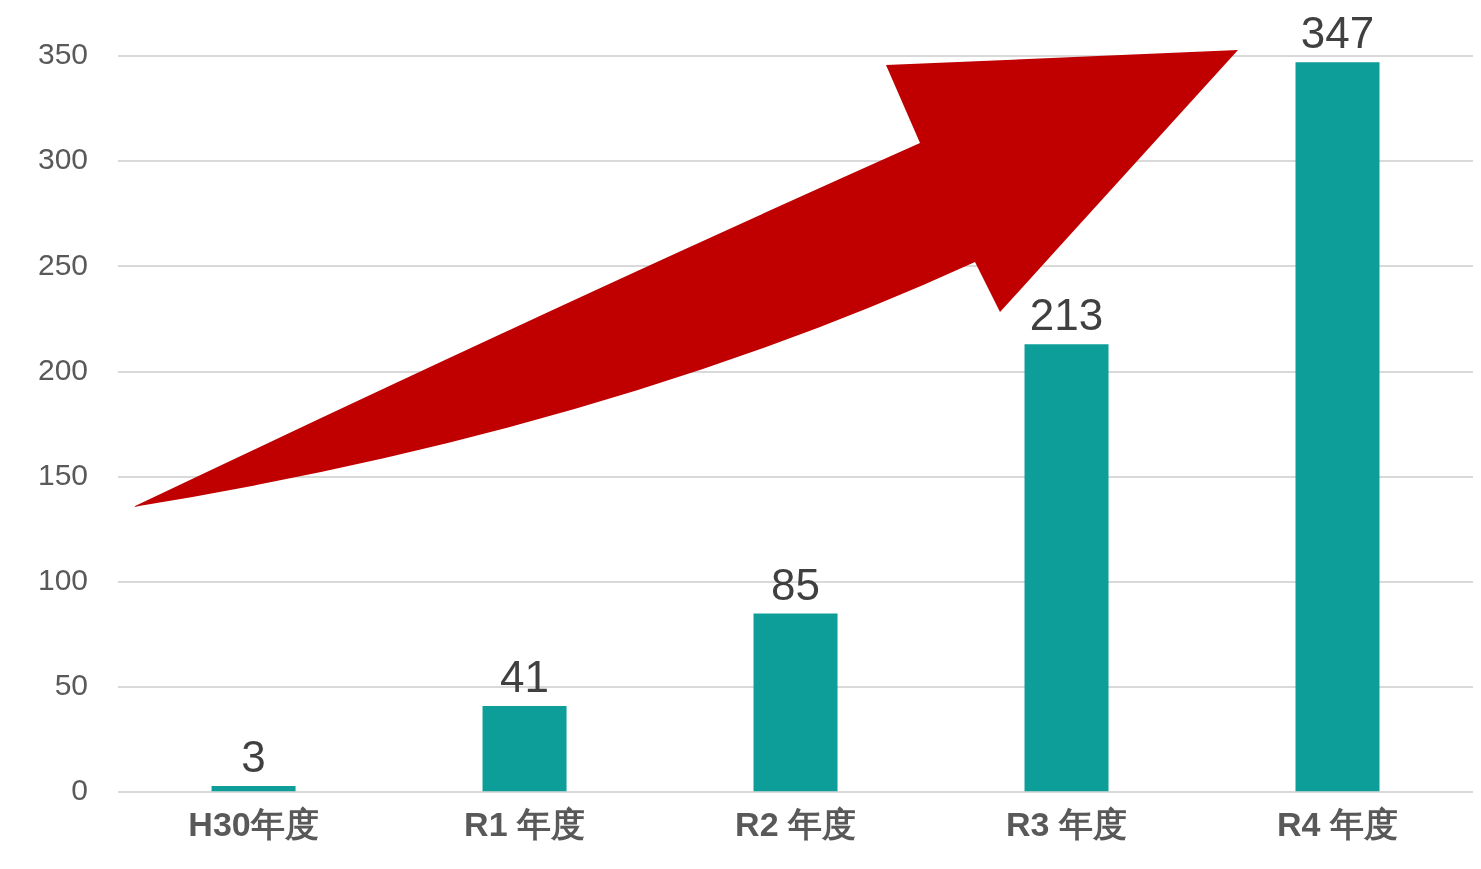 This screenshot has height=869, width=1481. I want to click on x-tick-label: R4 年度, so click(1337, 823).